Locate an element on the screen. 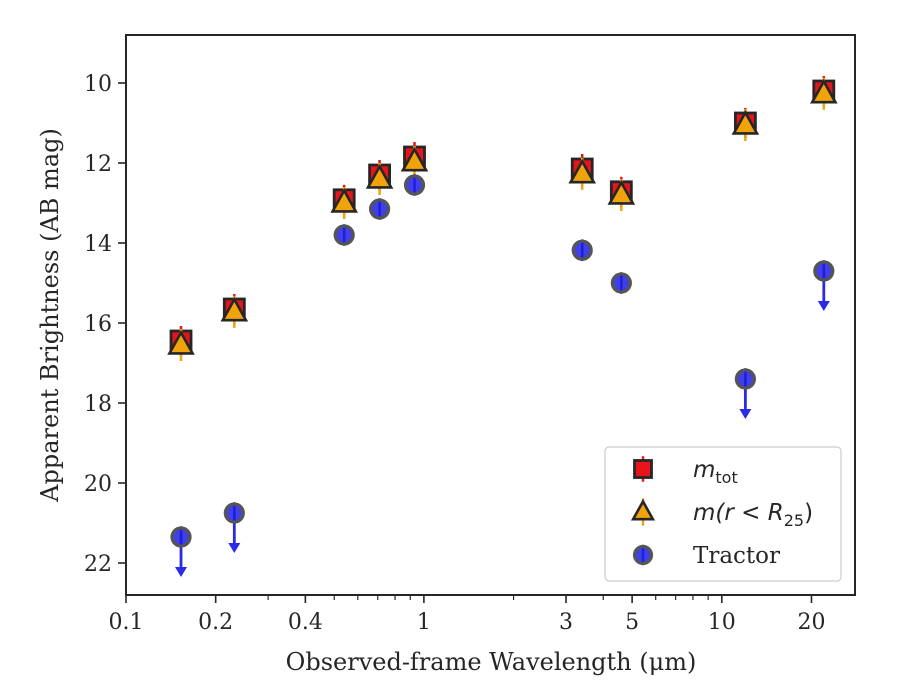  legend-label: mtot is located at coordinates (715, 472).